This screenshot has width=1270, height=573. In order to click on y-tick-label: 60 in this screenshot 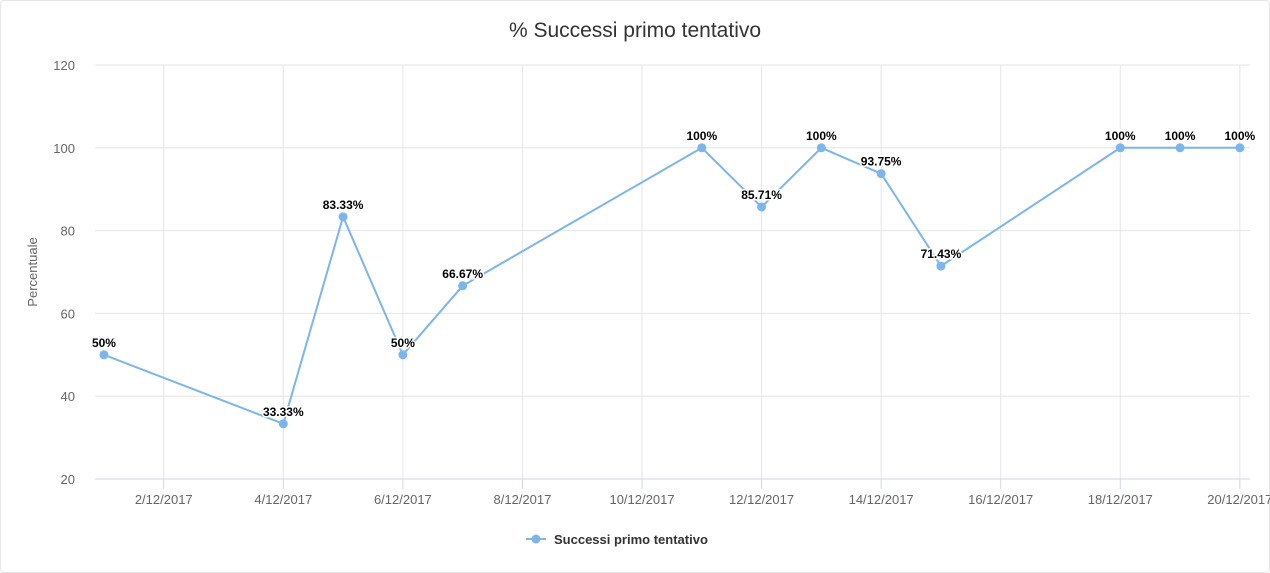, I will do `click(68, 313)`.